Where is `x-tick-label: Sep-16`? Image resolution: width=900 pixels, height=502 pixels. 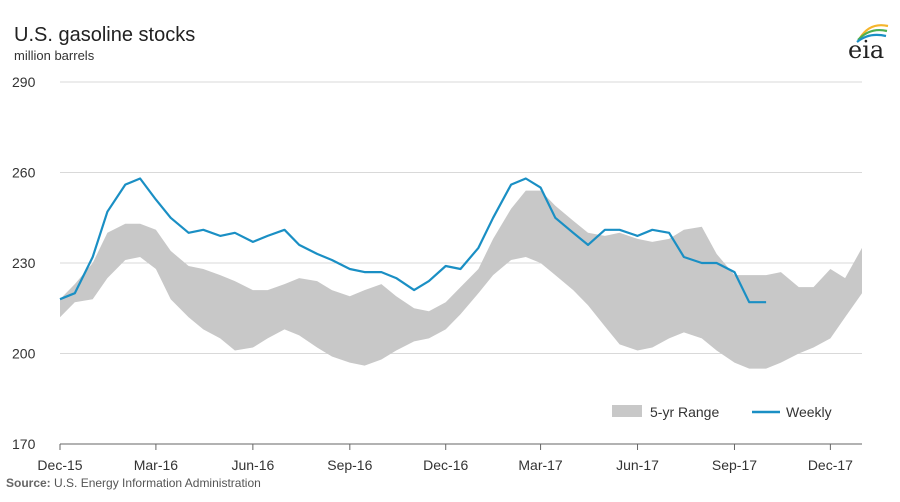 x-tick-label: Sep-16 is located at coordinates (349, 465).